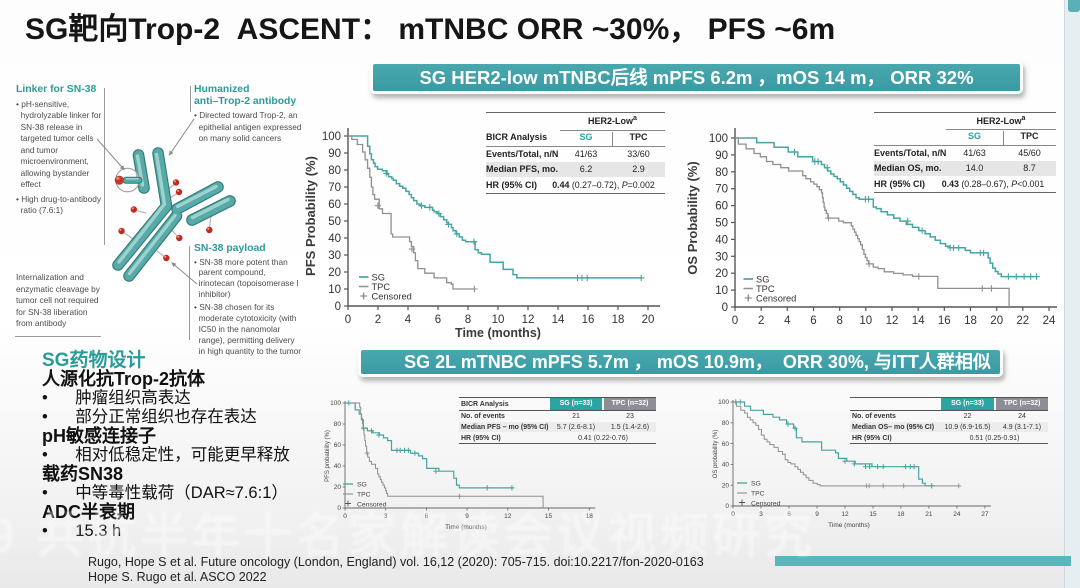  I want to click on svg-text: PFS probability (%), so click(328, 456).